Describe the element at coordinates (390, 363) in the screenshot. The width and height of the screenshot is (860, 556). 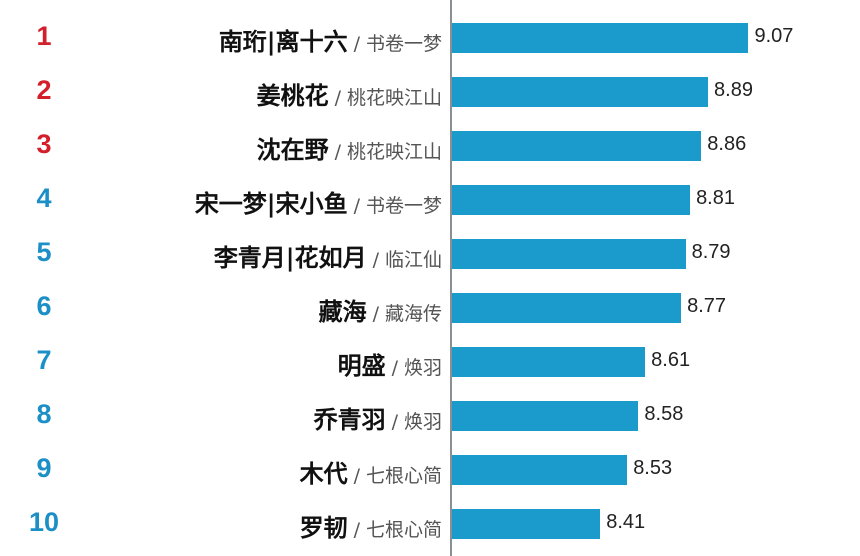
I see `category-label: 明盛 / 焕羽` at that location.